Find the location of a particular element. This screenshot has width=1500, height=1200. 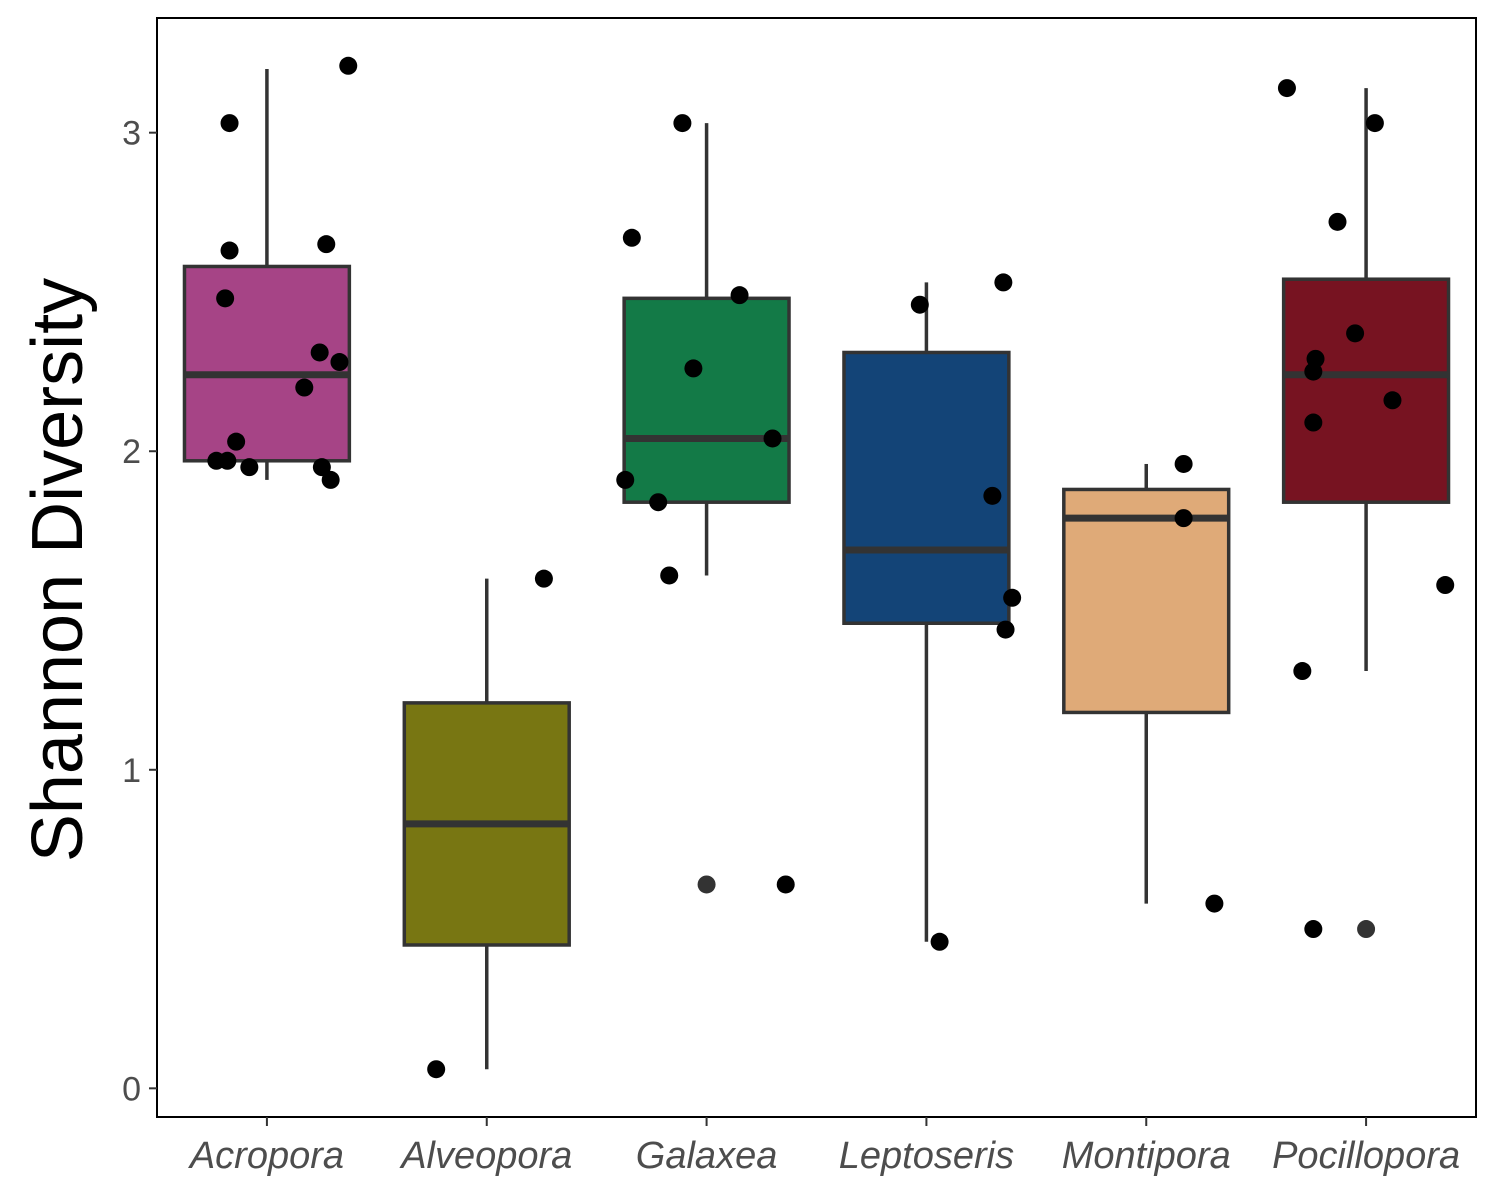

box-leptoseris is located at coordinates (926, 612).